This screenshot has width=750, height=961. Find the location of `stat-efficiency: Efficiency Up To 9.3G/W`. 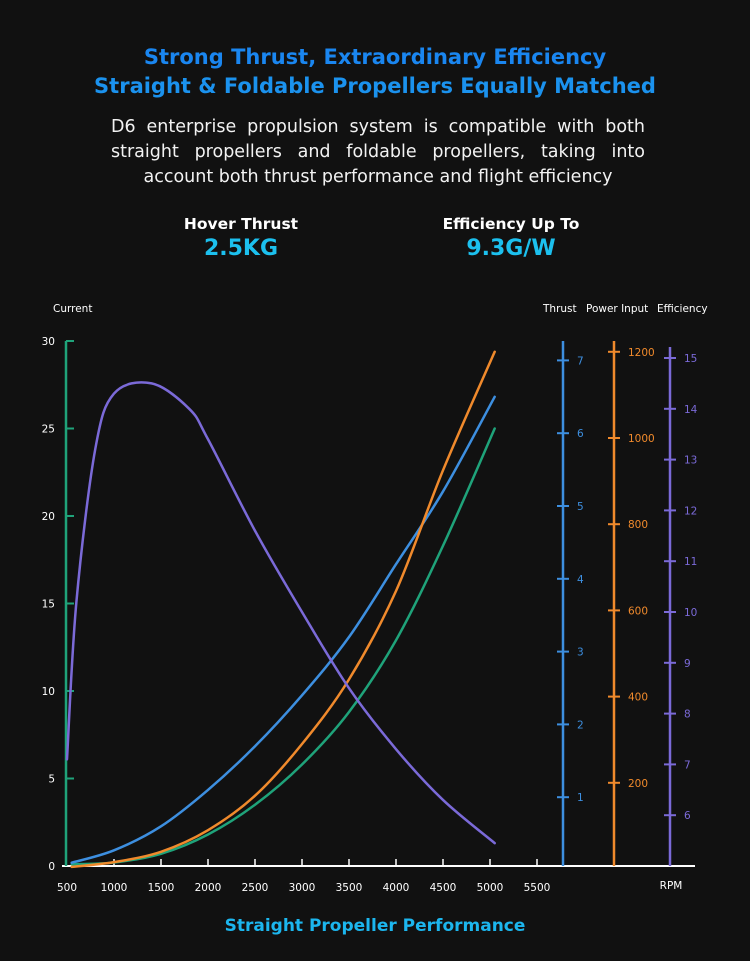

stat-efficiency: Efficiency Up To 9.3G/W is located at coordinates (511, 238).